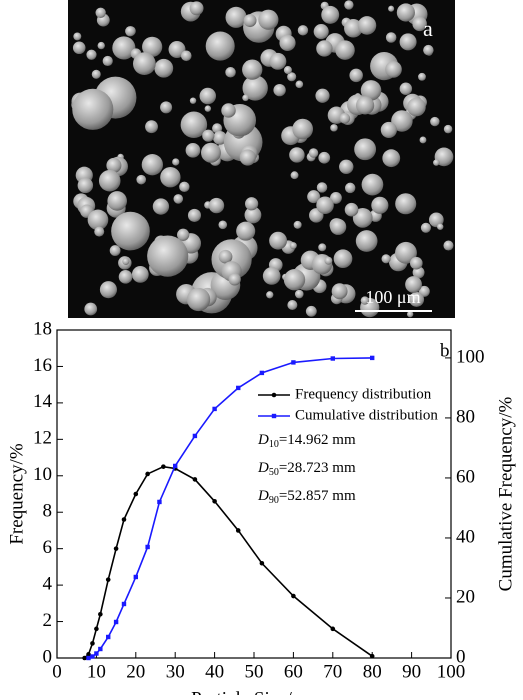 The image size is (523, 700). I want to click on y2-tick-label: 100, so click(470, 356).